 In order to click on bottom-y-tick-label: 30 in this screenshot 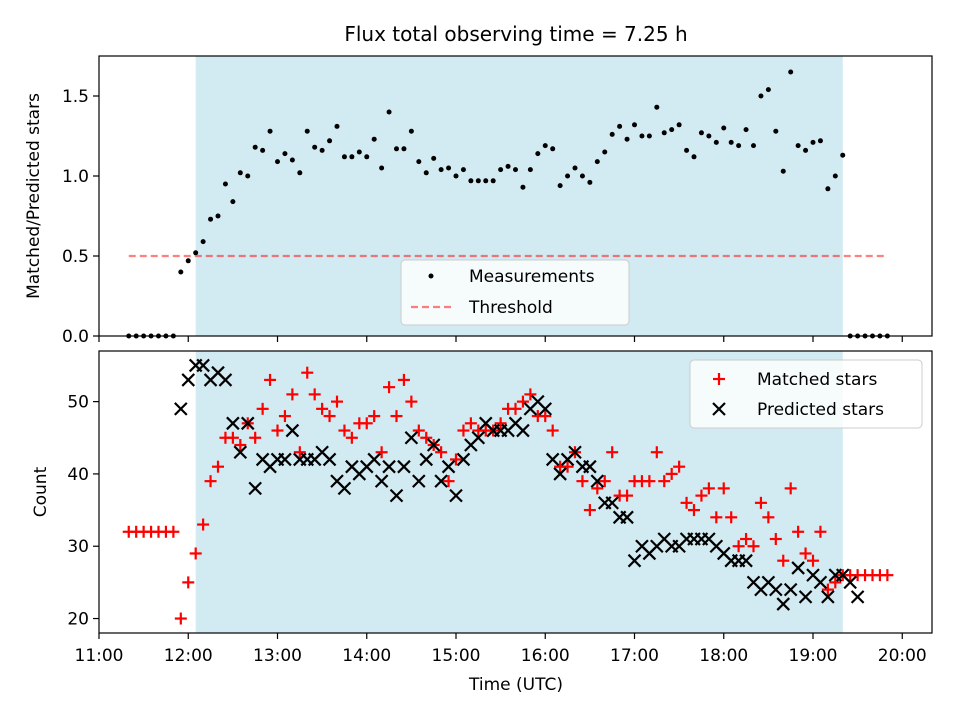, I will do `click(78, 547)`.